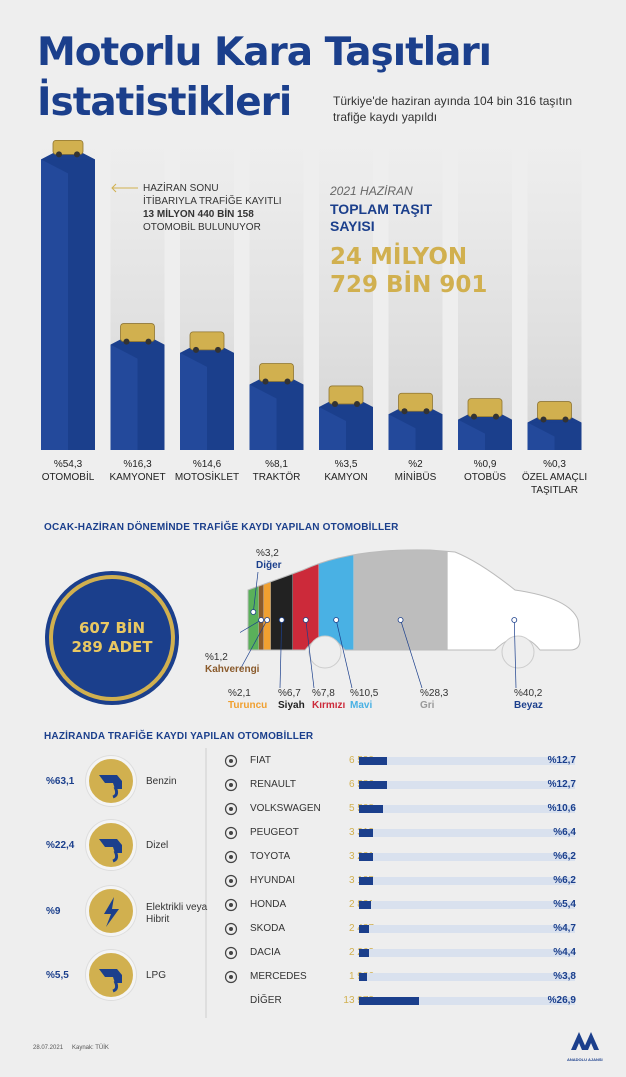  What do you see at coordinates (528, 705) in the screenshot?
I see `color-name: Beyaz` at bounding box center [528, 705].